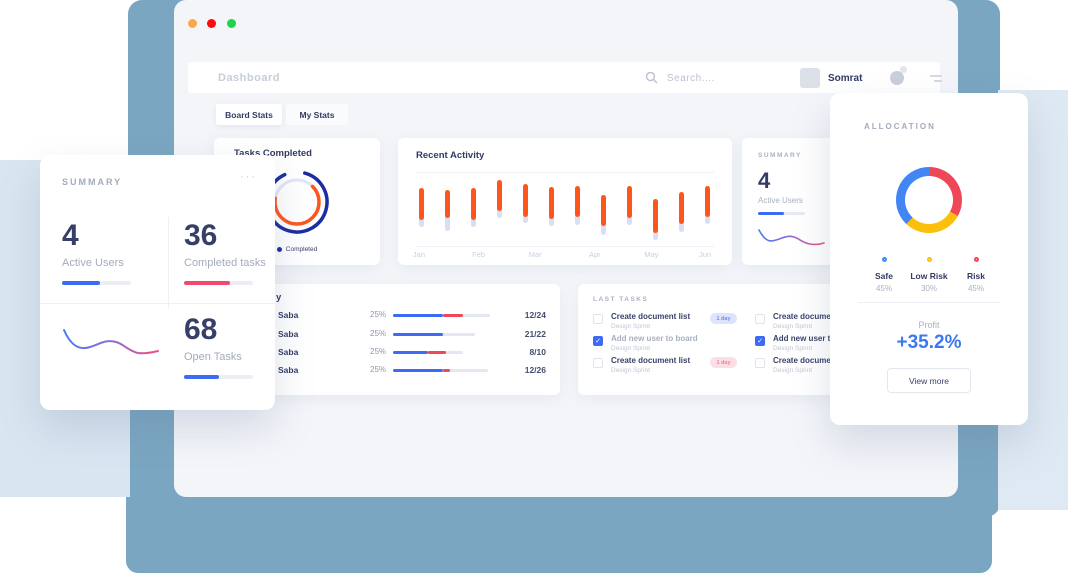  Describe the element at coordinates (884, 276) in the screenshot. I see `legend-label: Safe` at that location.